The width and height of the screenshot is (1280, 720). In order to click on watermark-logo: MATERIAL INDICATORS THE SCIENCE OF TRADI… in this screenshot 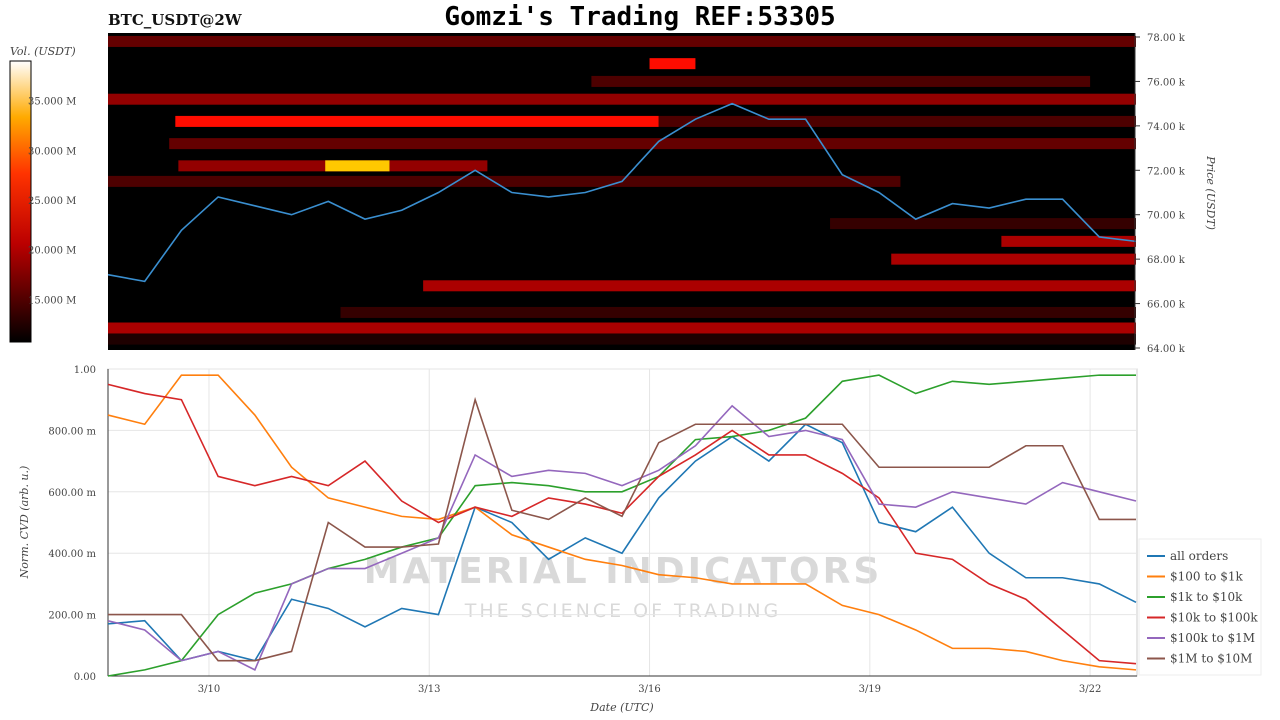, I will do `click(623, 586)`.